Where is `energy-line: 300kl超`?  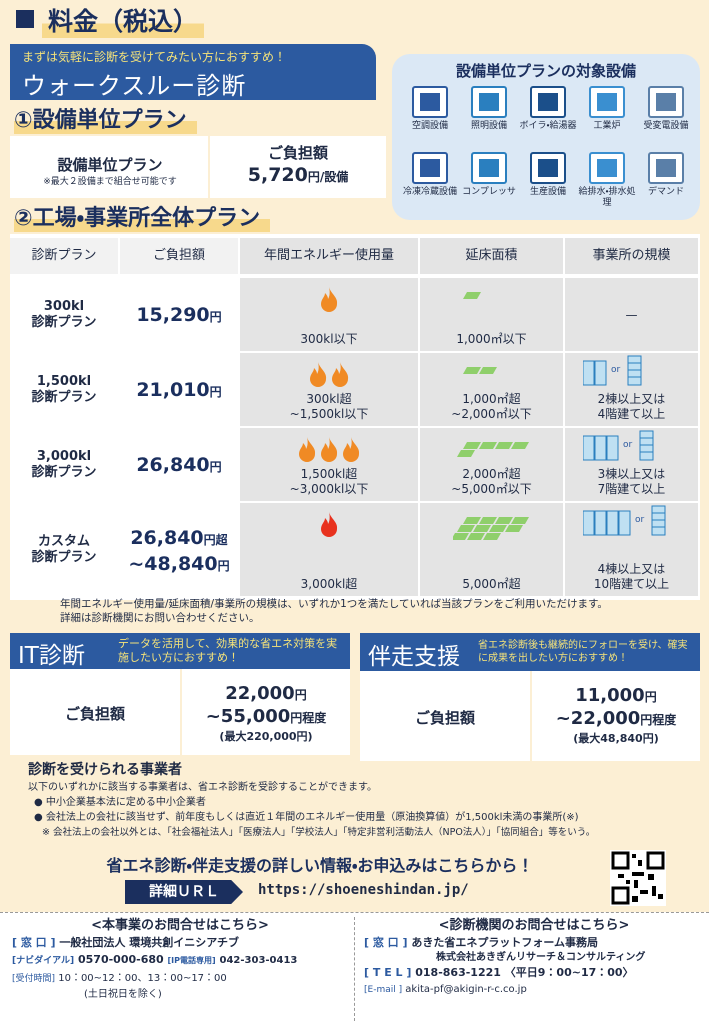
energy-line: 300kl超 is located at coordinates (329, 399).